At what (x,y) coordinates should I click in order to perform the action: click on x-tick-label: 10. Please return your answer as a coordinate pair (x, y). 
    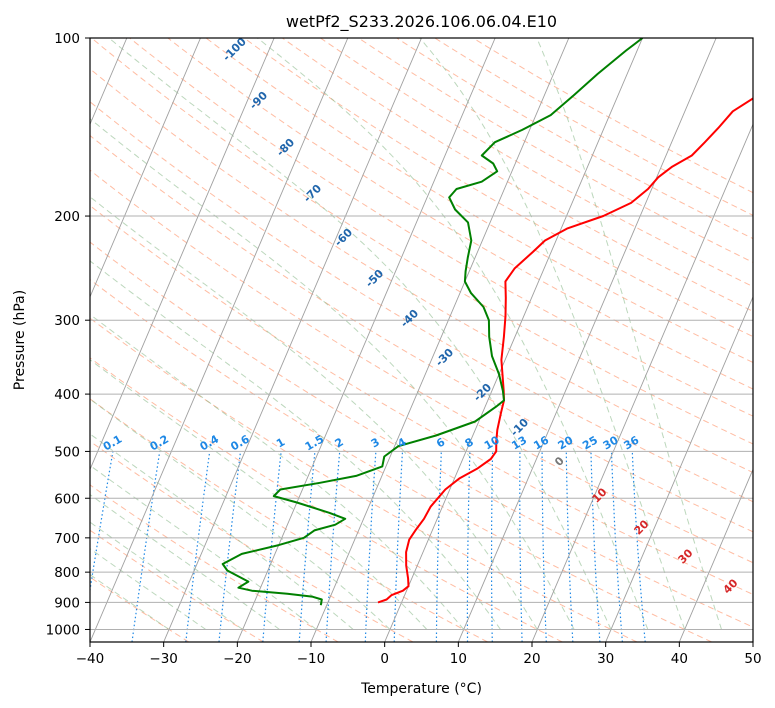
    Looking at the image, I should click on (458, 659).